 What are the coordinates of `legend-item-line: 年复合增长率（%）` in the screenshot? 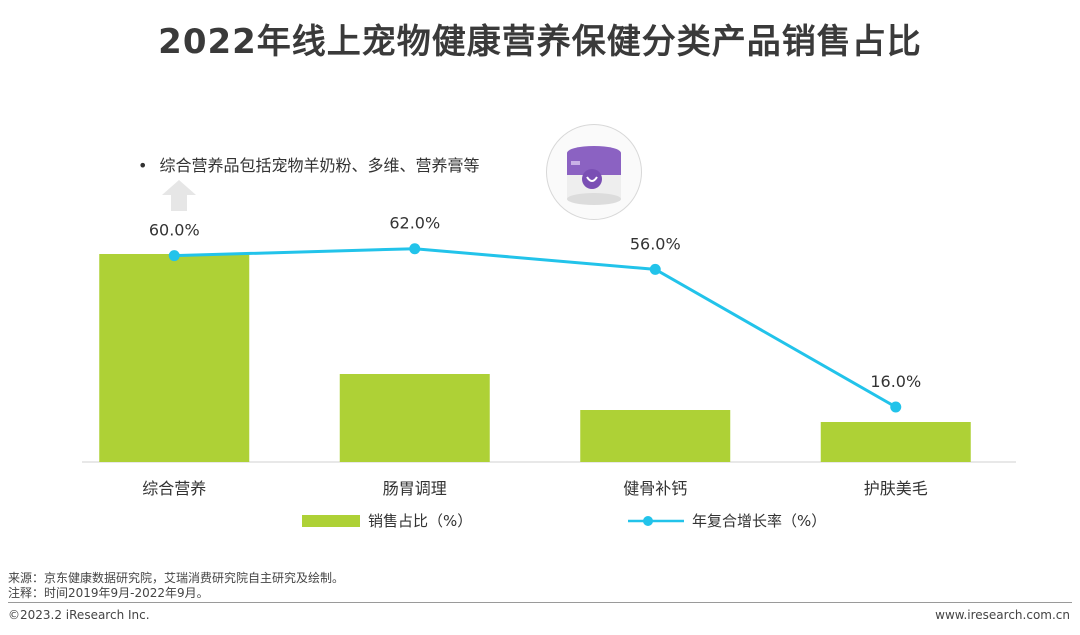 It's located at (727, 520).